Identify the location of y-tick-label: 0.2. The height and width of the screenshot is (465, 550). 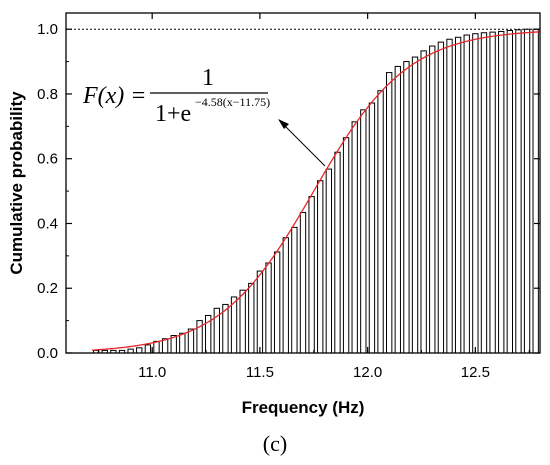
(47, 288).